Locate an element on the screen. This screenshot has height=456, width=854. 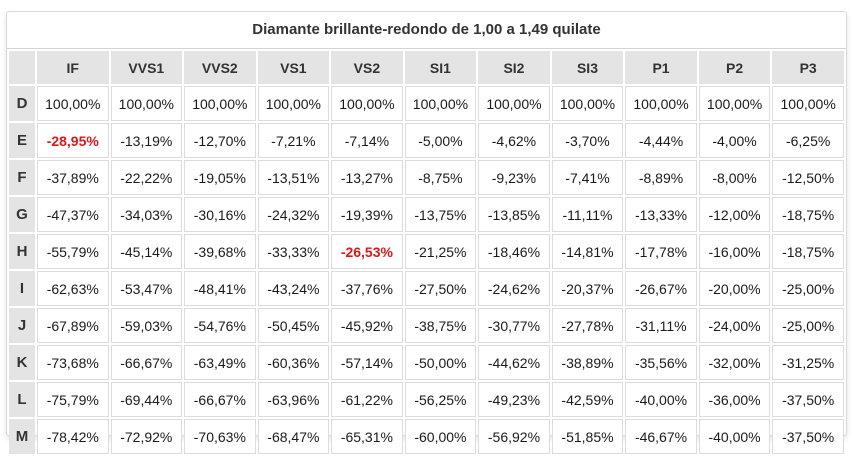
value-cell: -19,05% is located at coordinates (220, 177).